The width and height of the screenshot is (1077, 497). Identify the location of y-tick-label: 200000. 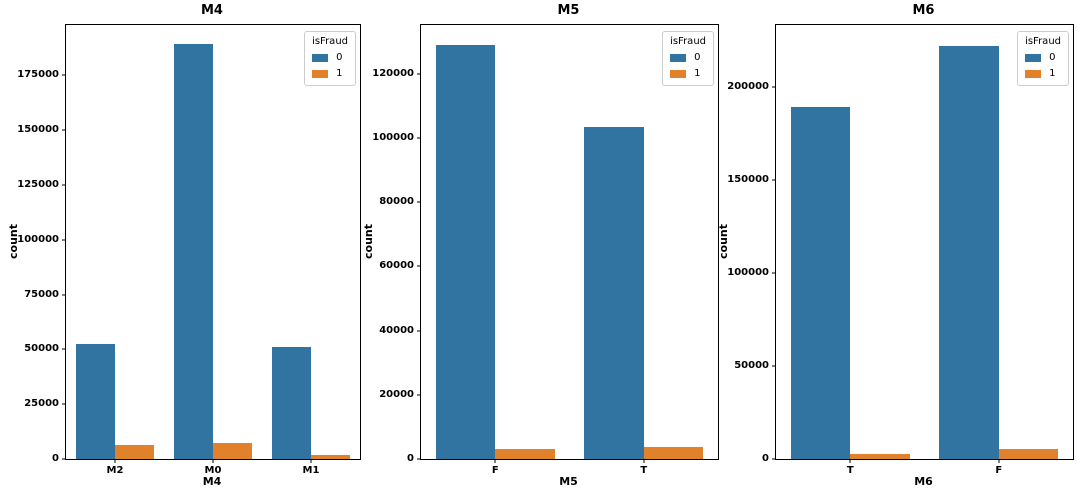
(748, 86).